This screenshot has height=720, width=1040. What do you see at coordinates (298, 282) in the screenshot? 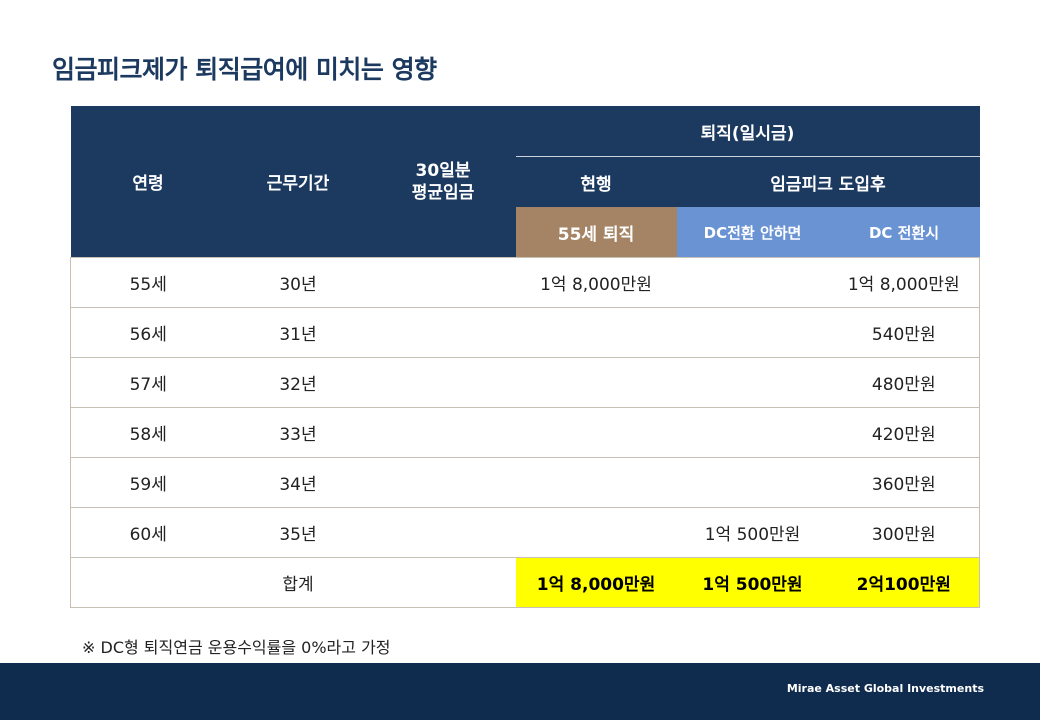
I see `cell-tenure: 30년` at bounding box center [298, 282].